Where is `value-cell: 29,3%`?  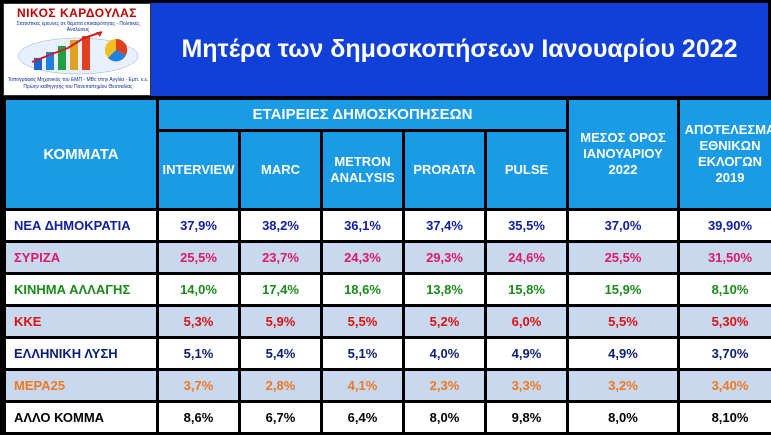 value-cell: 29,3% is located at coordinates (444, 257).